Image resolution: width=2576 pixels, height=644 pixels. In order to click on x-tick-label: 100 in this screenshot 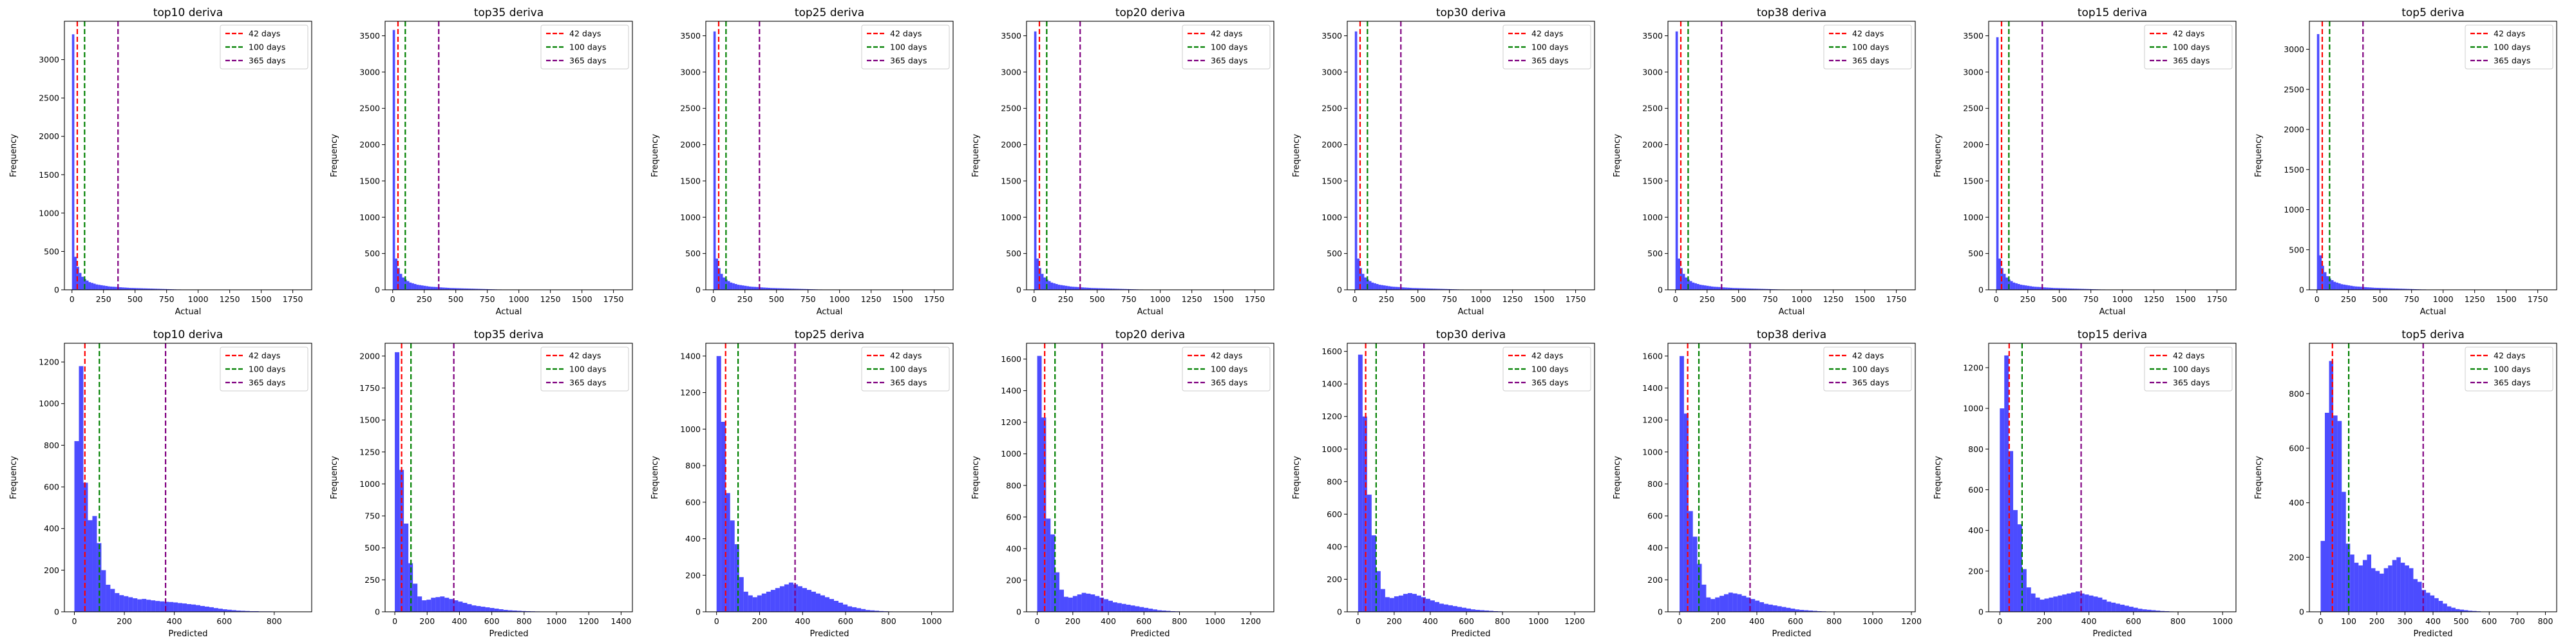, I will do `click(2348, 621)`.